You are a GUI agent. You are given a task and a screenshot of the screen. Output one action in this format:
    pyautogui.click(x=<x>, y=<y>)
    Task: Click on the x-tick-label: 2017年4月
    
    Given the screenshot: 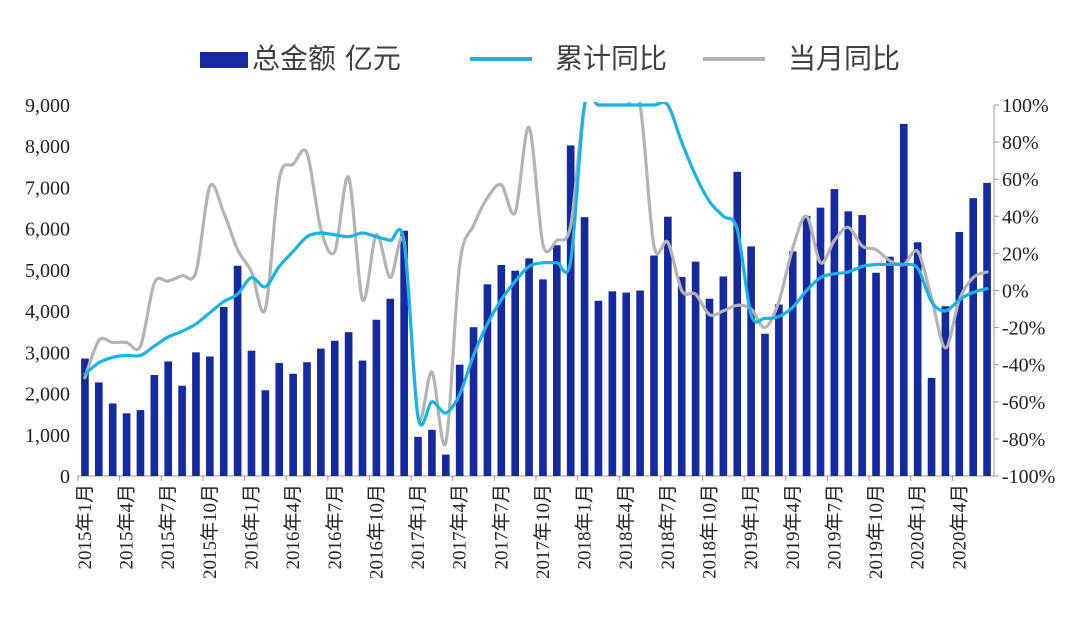 What is the action you would take?
    pyautogui.click(x=460, y=527)
    